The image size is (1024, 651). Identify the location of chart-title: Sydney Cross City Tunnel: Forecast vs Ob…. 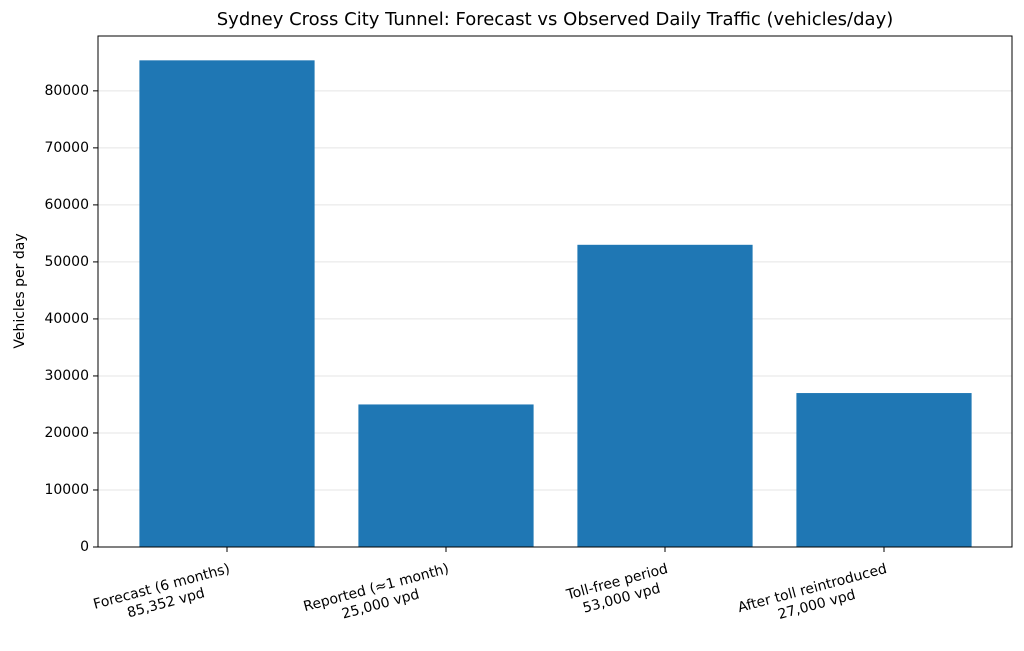
(555, 19).